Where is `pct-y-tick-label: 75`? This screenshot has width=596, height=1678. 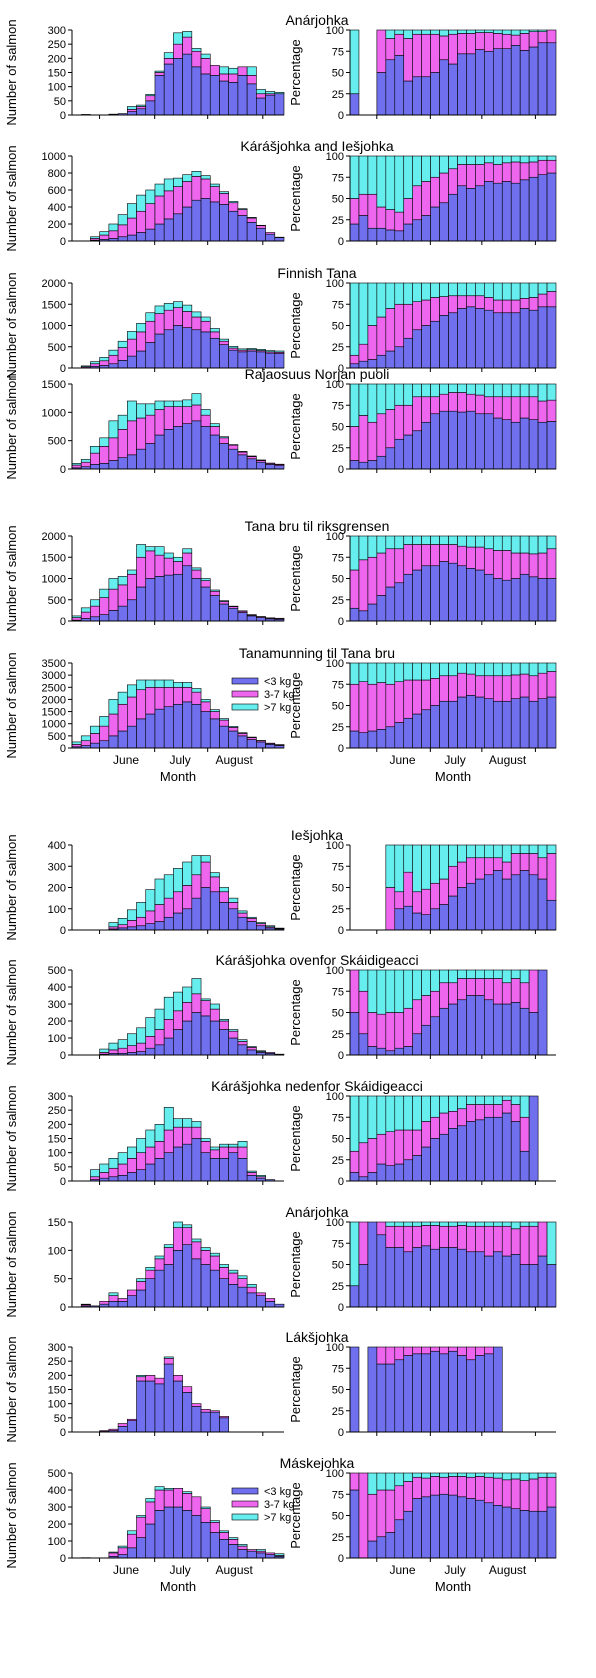
pct-y-tick-label: 75 is located at coordinates (338, 558).